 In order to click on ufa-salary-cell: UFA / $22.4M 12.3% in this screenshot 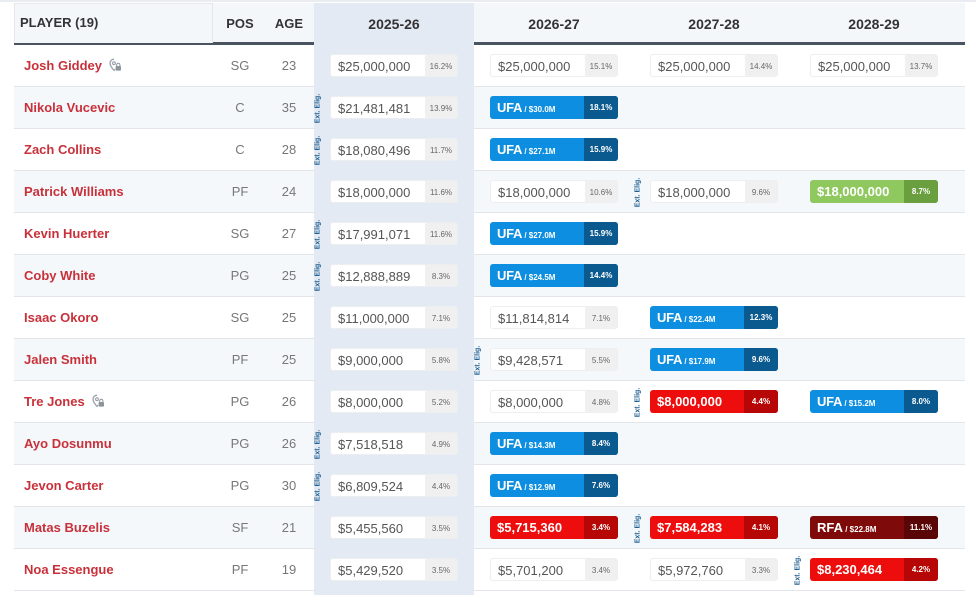, I will do `click(714, 317)`.